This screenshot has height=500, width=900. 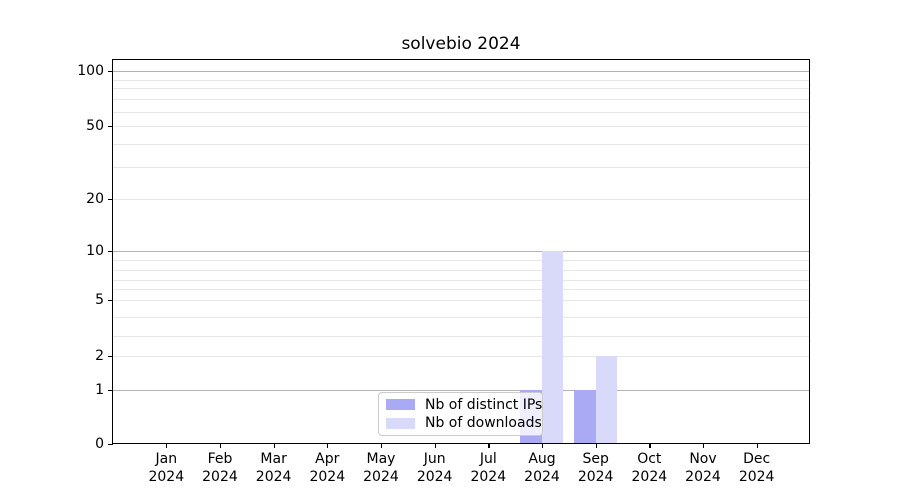 What do you see at coordinates (274, 468) in the screenshot?
I see `x-tick-label-mar-2024: Mar 2024` at bounding box center [274, 468].